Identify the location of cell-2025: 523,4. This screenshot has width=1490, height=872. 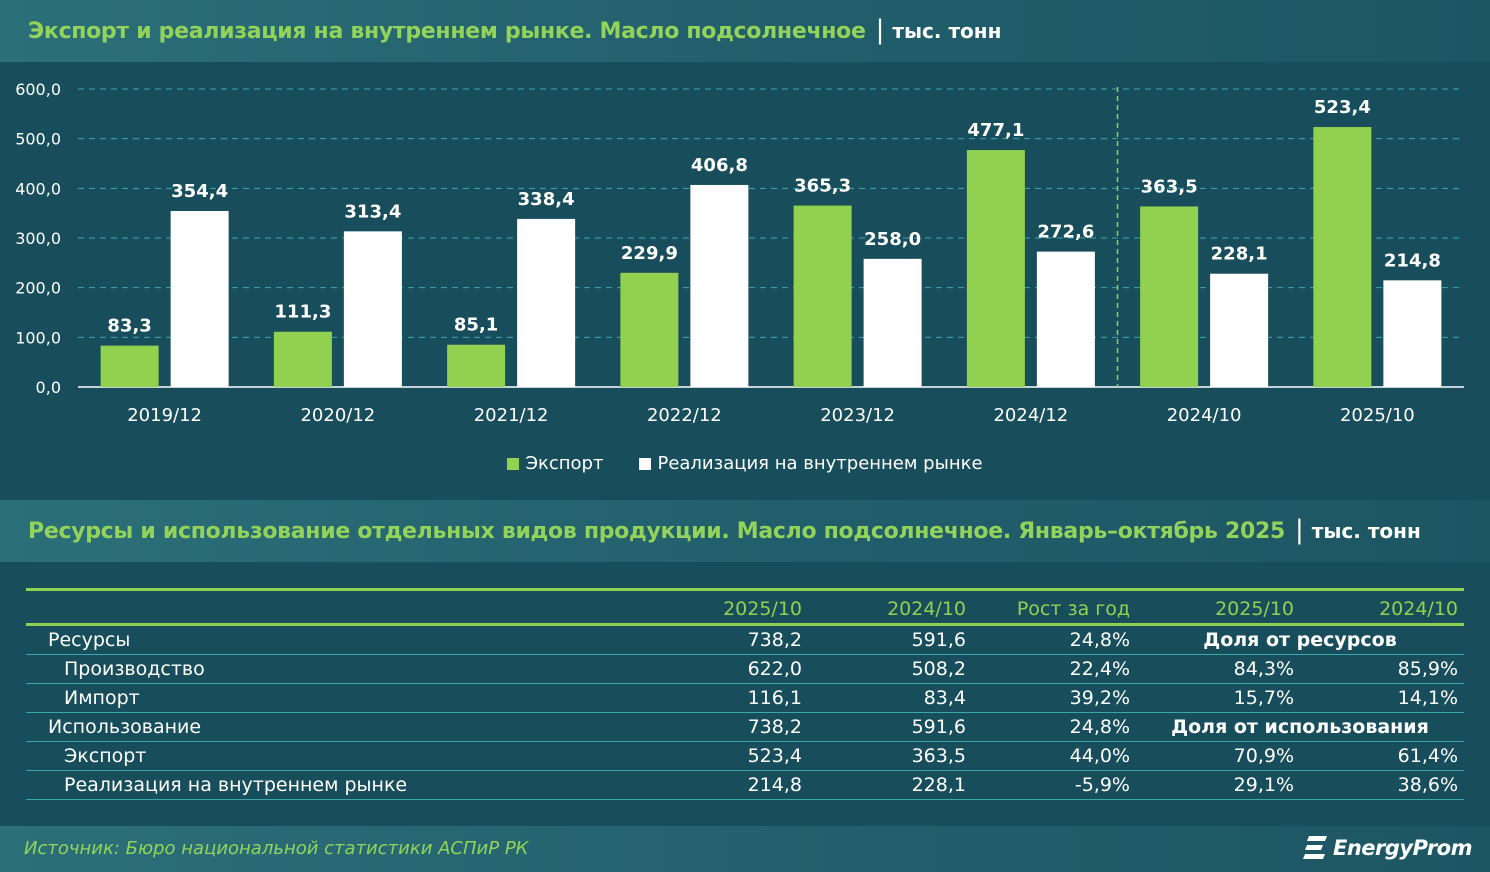
(667, 756).